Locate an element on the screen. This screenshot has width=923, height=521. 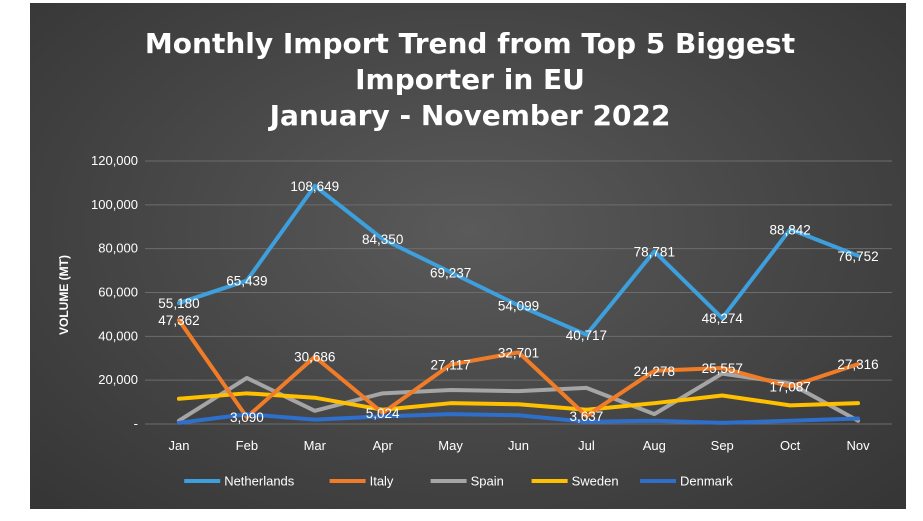
x-tick-label: May is located at coordinates (450, 445).